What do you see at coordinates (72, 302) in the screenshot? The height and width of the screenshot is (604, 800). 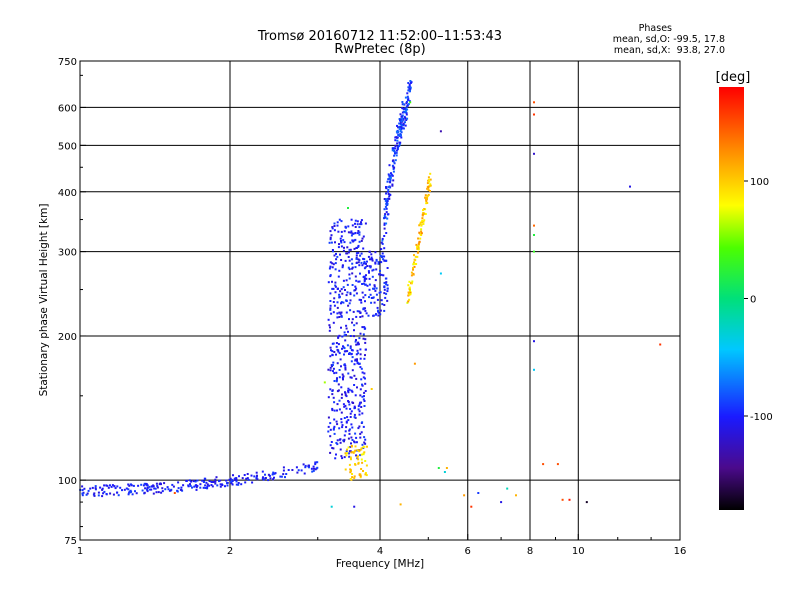 I see `y-axis: 75 100 200 300 400 500 600 750` at bounding box center [72, 302].